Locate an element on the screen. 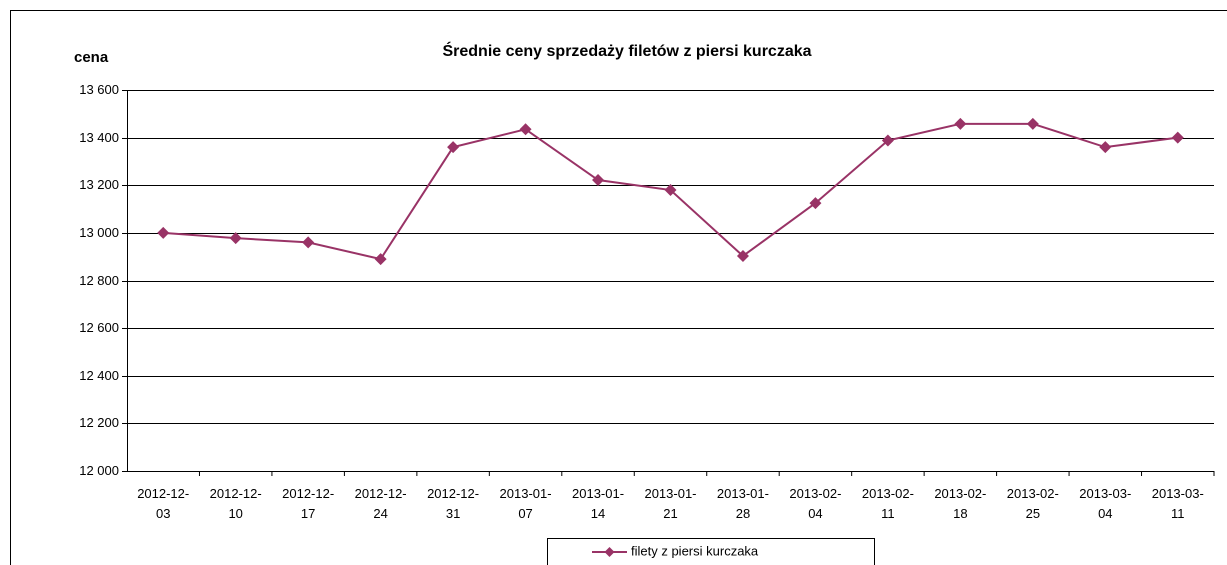  legend-marker is located at coordinates (609, 552).